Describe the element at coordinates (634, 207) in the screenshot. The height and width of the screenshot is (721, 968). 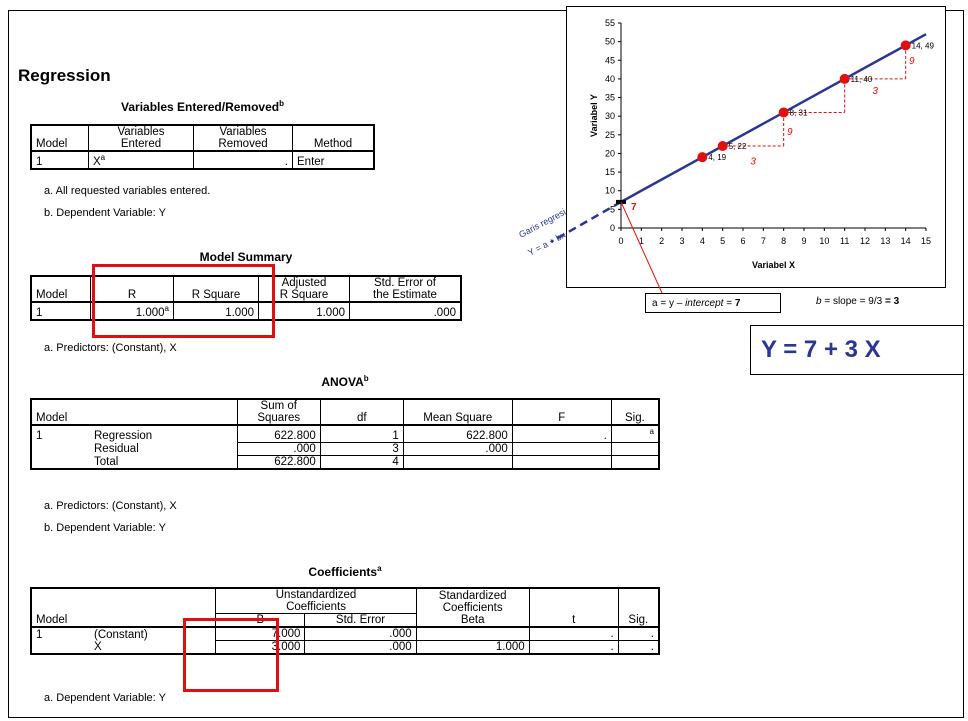
I see `intercept-label: 7` at that location.